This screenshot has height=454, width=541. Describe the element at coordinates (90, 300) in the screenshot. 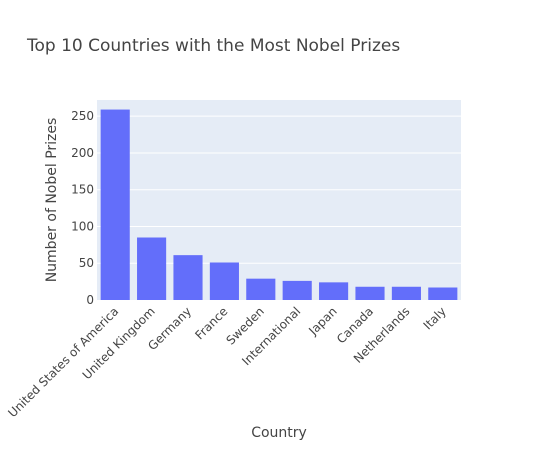

I see `y-tick-label: 0` at that location.